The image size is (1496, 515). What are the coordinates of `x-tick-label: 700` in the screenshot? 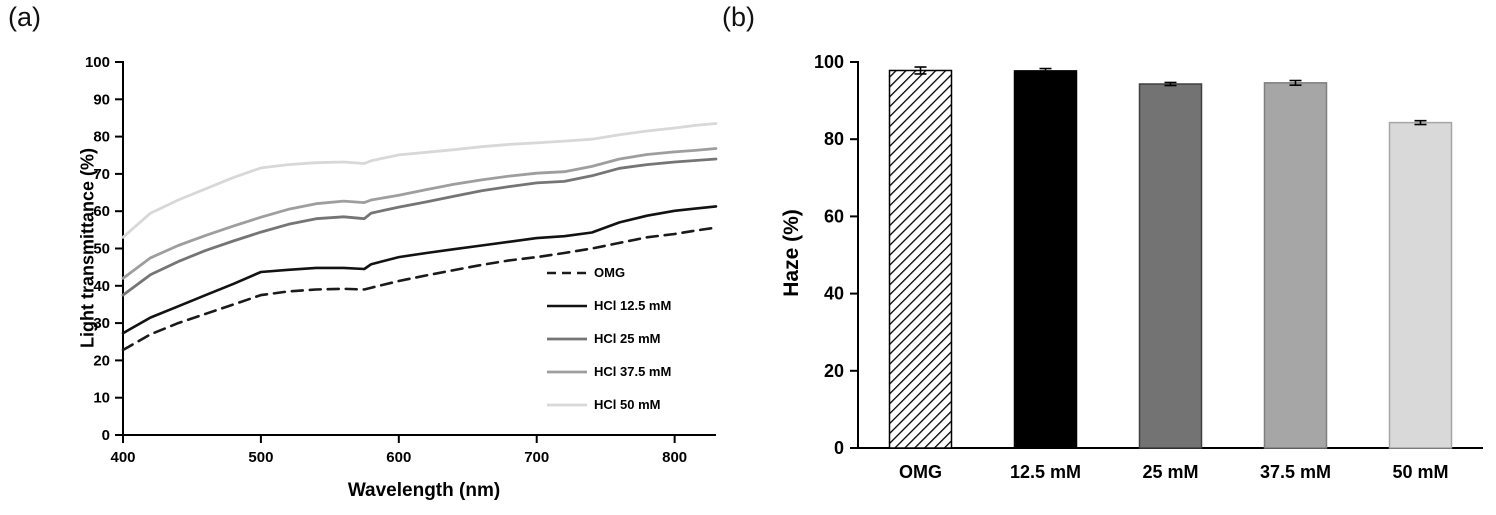 It's located at (536, 457).